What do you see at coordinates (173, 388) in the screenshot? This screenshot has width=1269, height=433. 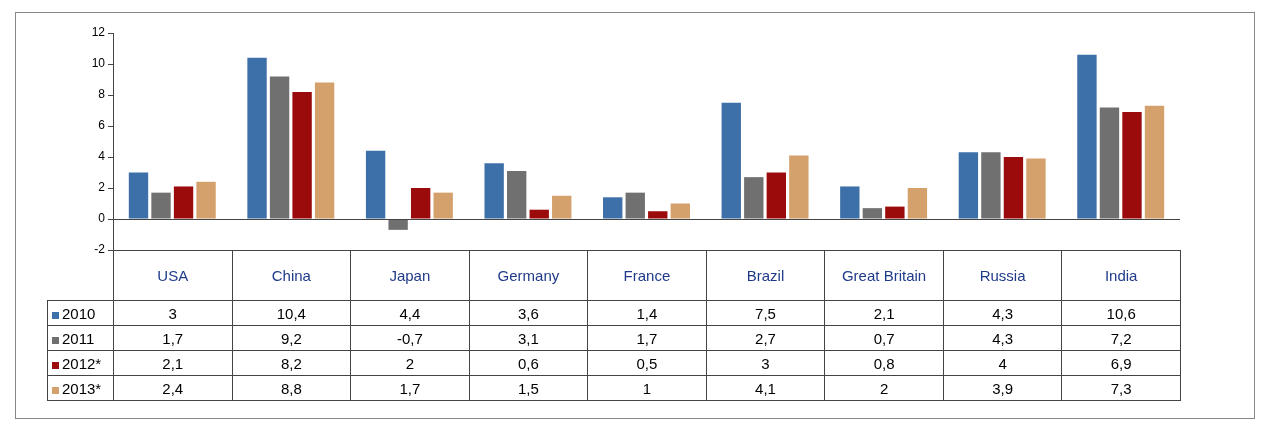 I see `data-label: 2,4` at bounding box center [173, 388].